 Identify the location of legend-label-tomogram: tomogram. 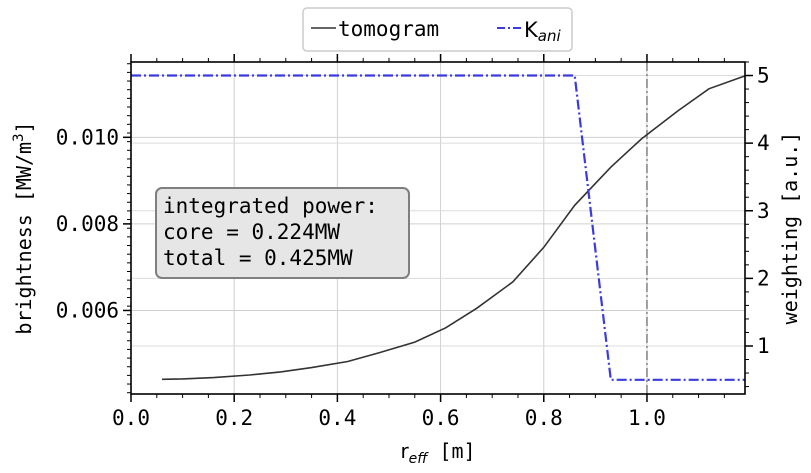
(388, 29).